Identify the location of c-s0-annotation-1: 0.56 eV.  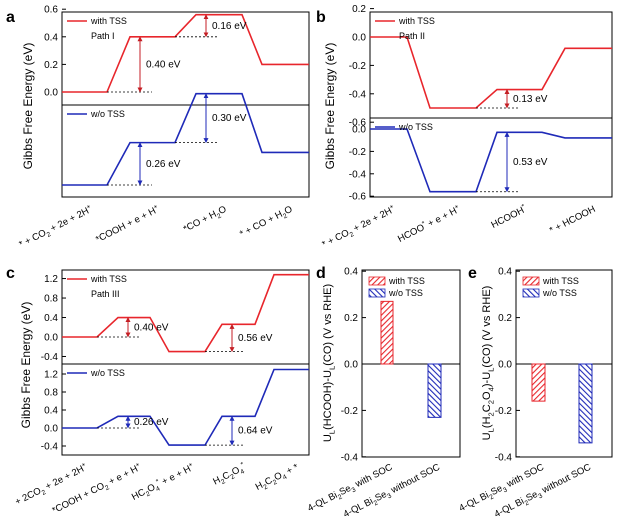
(255, 338).